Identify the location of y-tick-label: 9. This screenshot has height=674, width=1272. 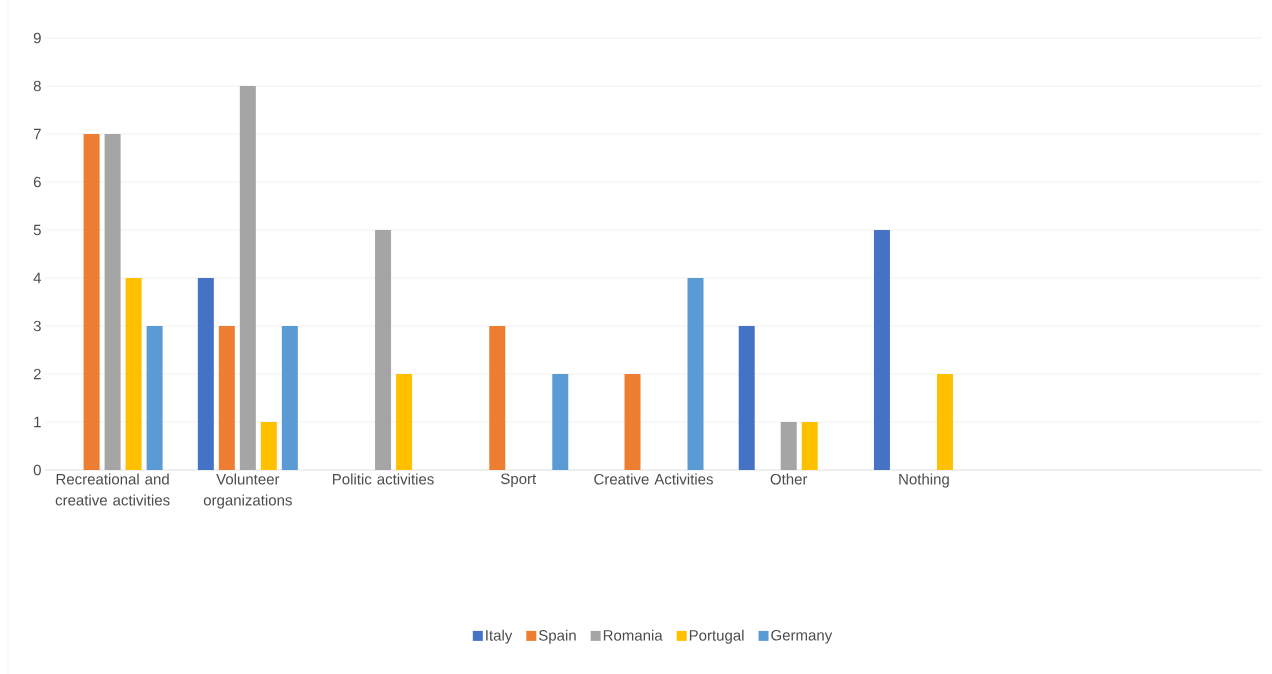
(37, 38).